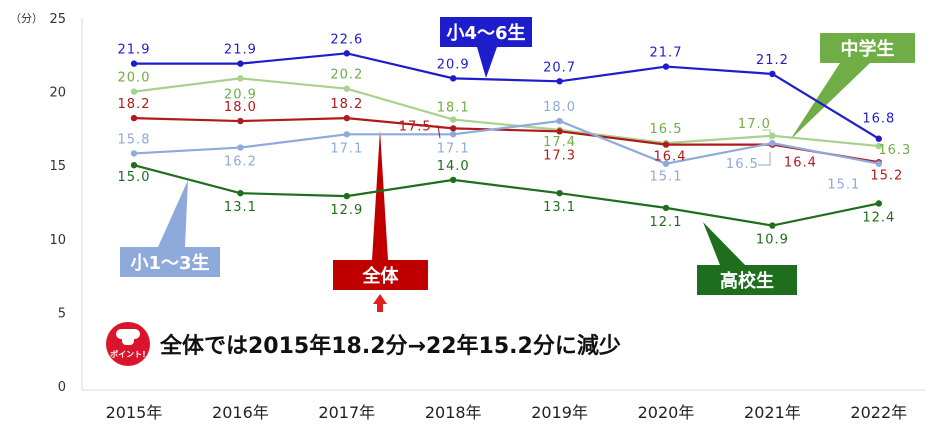  I want to click on point-note: ポイント! 全体では2015年18.2分→22年15.2分に減少, so click(363, 344).